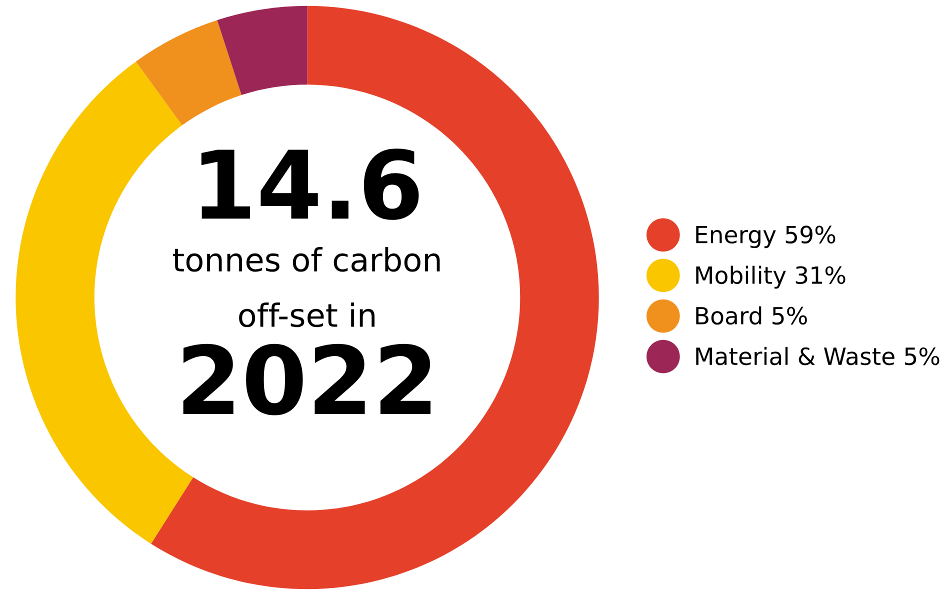 Image resolution: width=944 pixels, height=595 pixels. What do you see at coordinates (818, 356) in the screenshot?
I see `legend-label: Material & Waste 5%` at bounding box center [818, 356].